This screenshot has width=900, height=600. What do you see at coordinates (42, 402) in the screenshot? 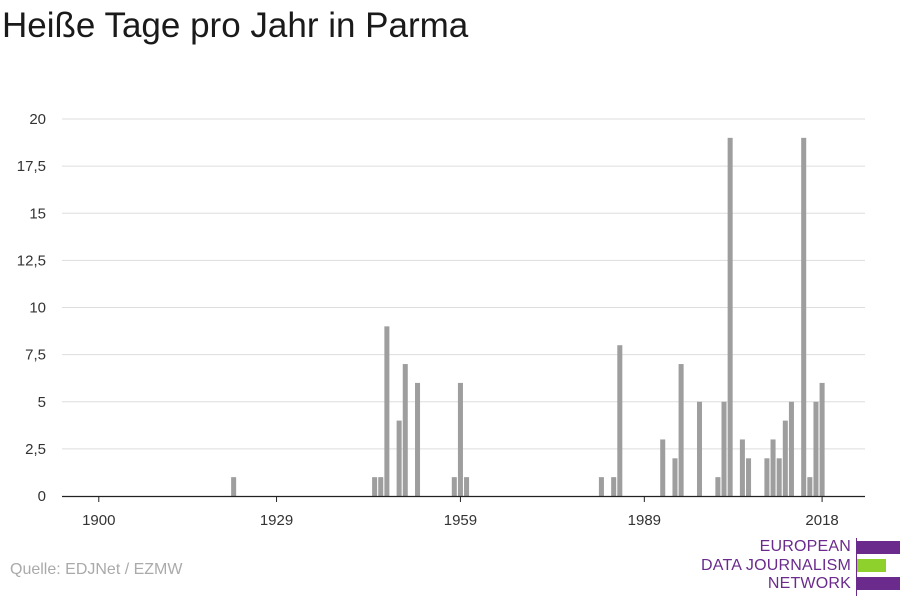
I see `y-tick-label: 5` at bounding box center [42, 402].